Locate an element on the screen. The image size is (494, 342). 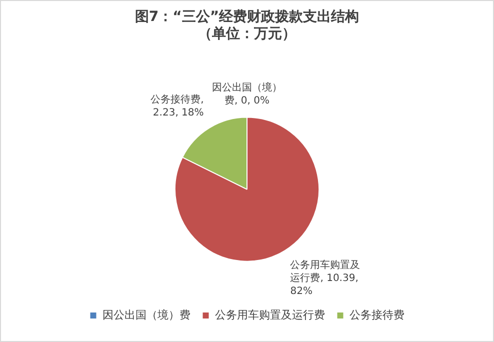
data-label: 公务接待费, 2.23, 18% is located at coordinates (177, 106).